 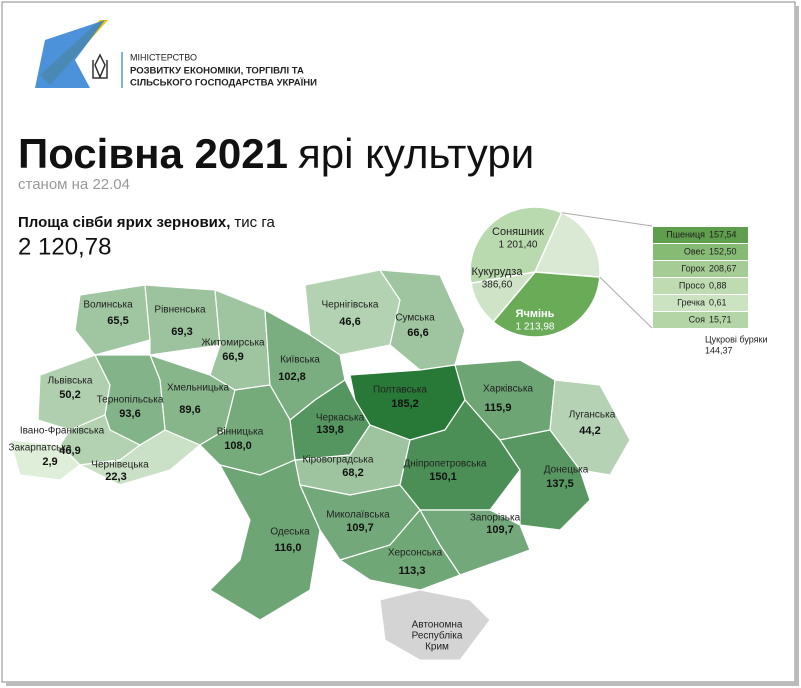 What do you see at coordinates (69, 451) in the screenshot?
I see `region-value: 46,9` at bounding box center [69, 451].